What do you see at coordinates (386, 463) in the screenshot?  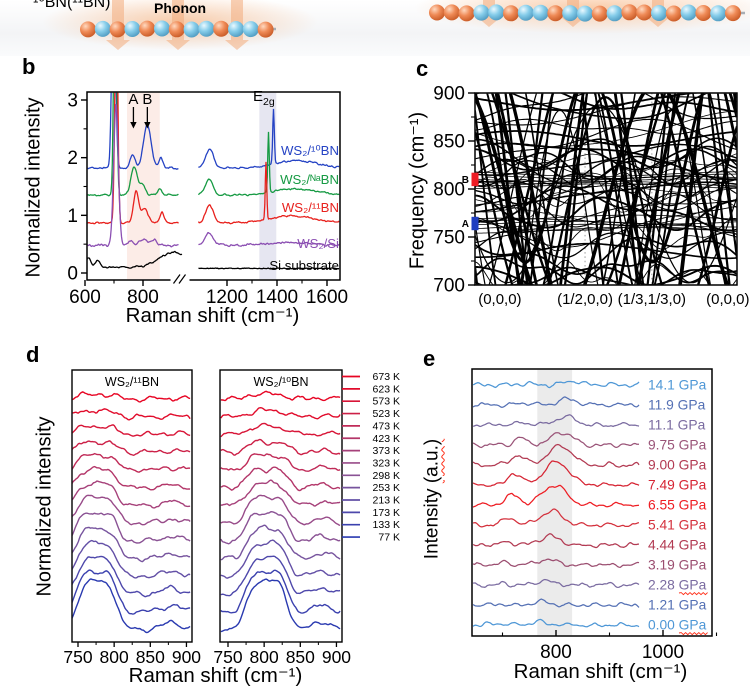 I see `legend-label: 323 K` at bounding box center [386, 463].